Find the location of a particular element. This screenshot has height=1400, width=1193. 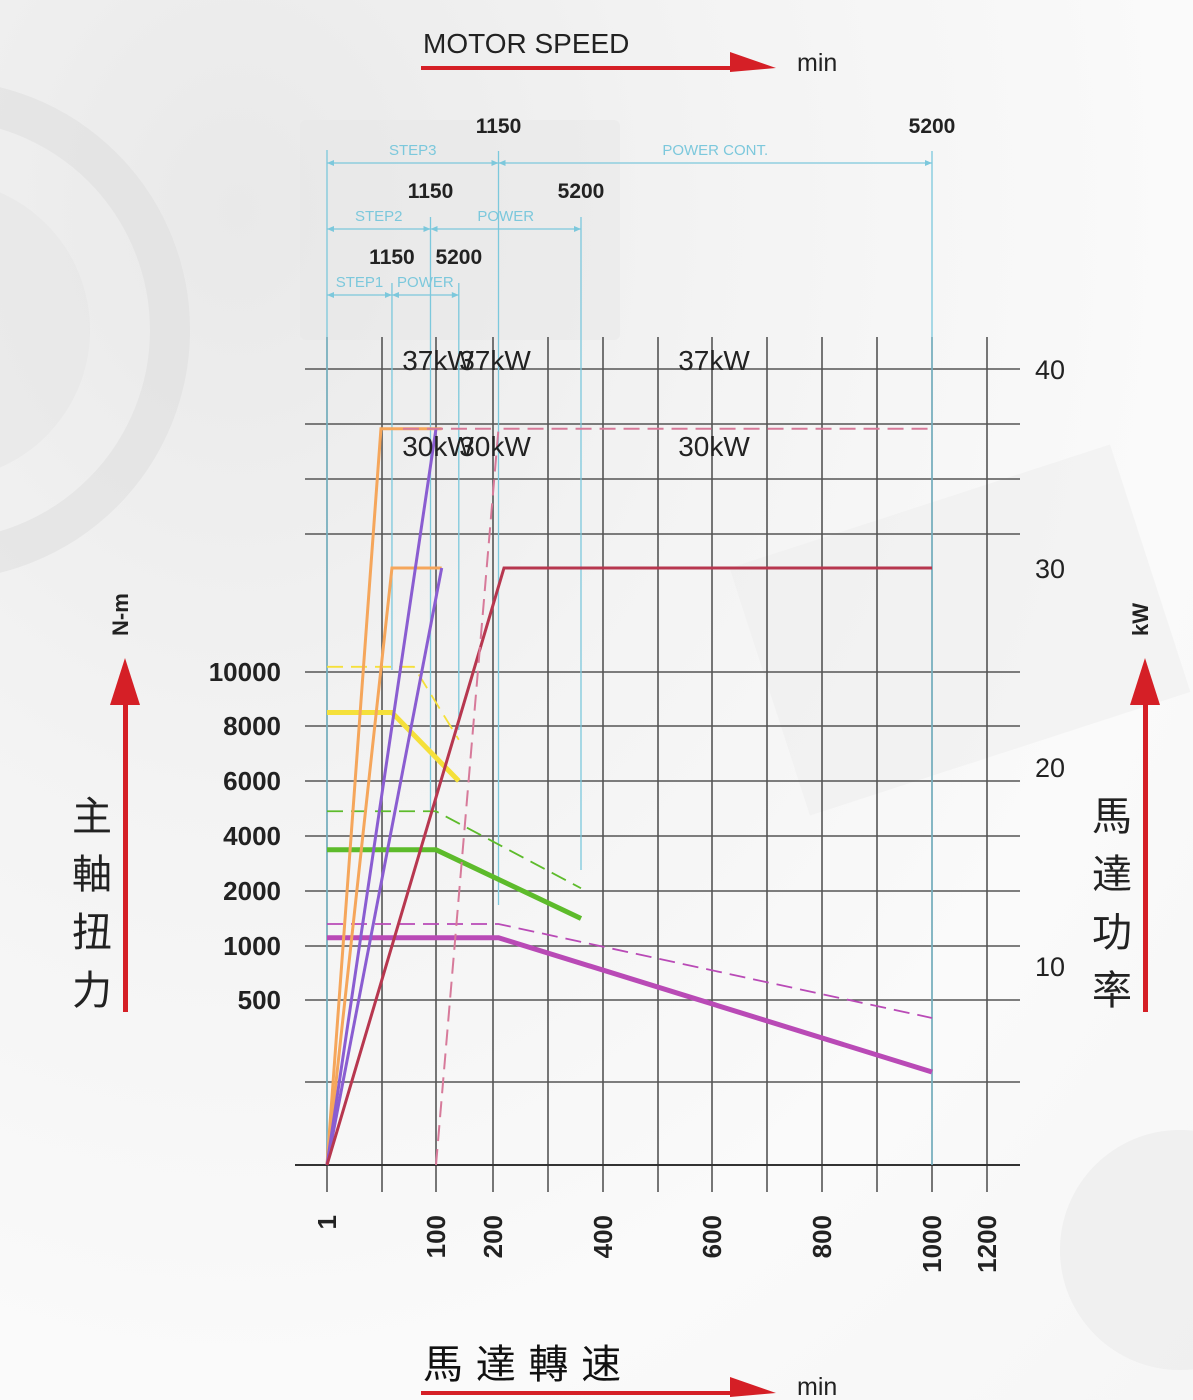

x-tick-label: 600 is located at coordinates (712, 1236).